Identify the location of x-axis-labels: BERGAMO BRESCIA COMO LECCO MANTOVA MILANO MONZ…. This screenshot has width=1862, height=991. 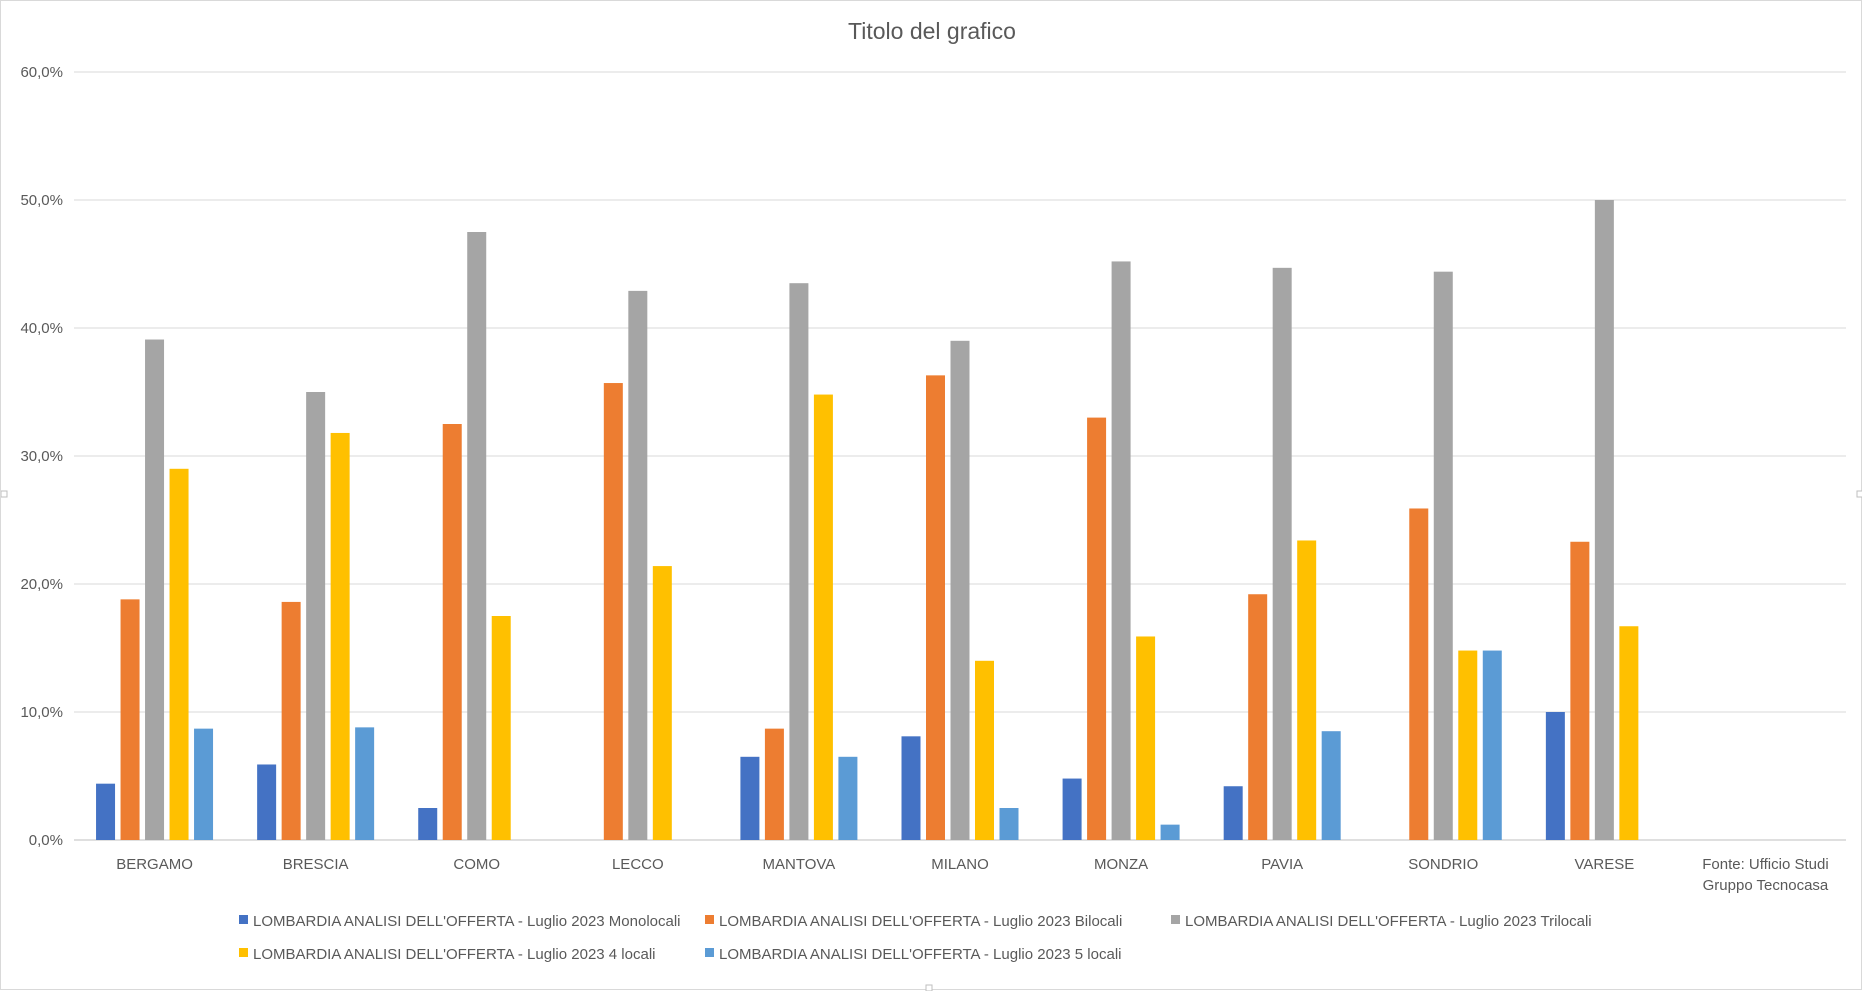
(972, 875).